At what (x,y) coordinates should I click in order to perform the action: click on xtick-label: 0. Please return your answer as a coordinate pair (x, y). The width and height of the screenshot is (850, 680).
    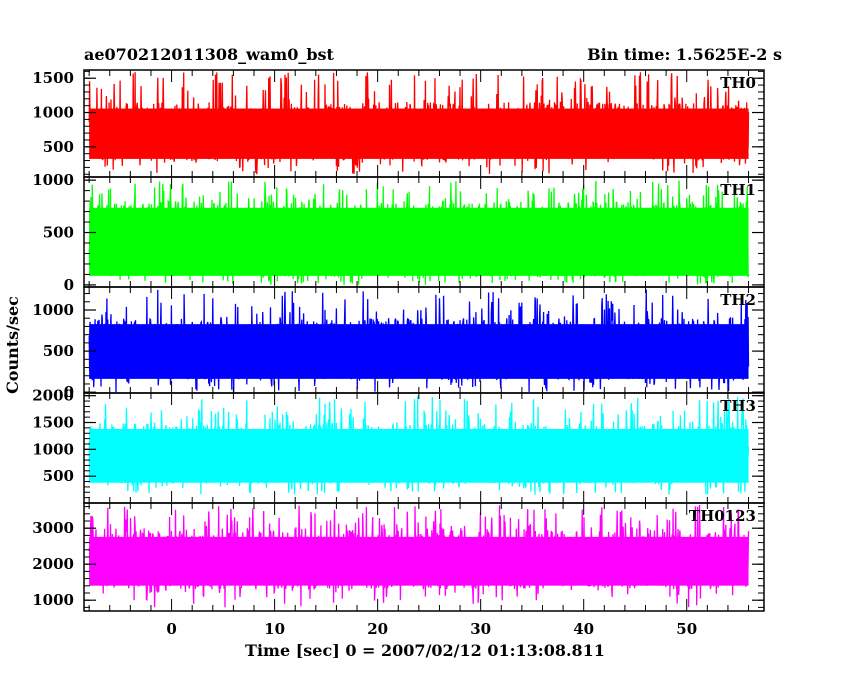
    Looking at the image, I should click on (171, 629).